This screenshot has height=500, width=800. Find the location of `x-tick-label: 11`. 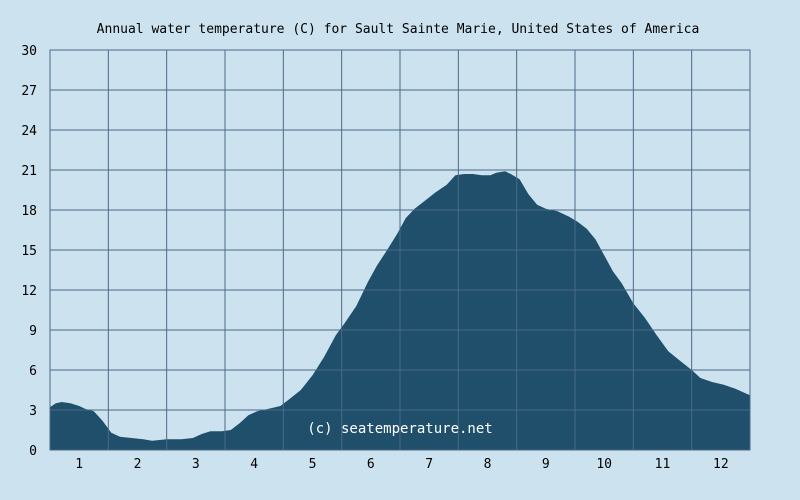

x-tick-label: 11 is located at coordinates (663, 464).